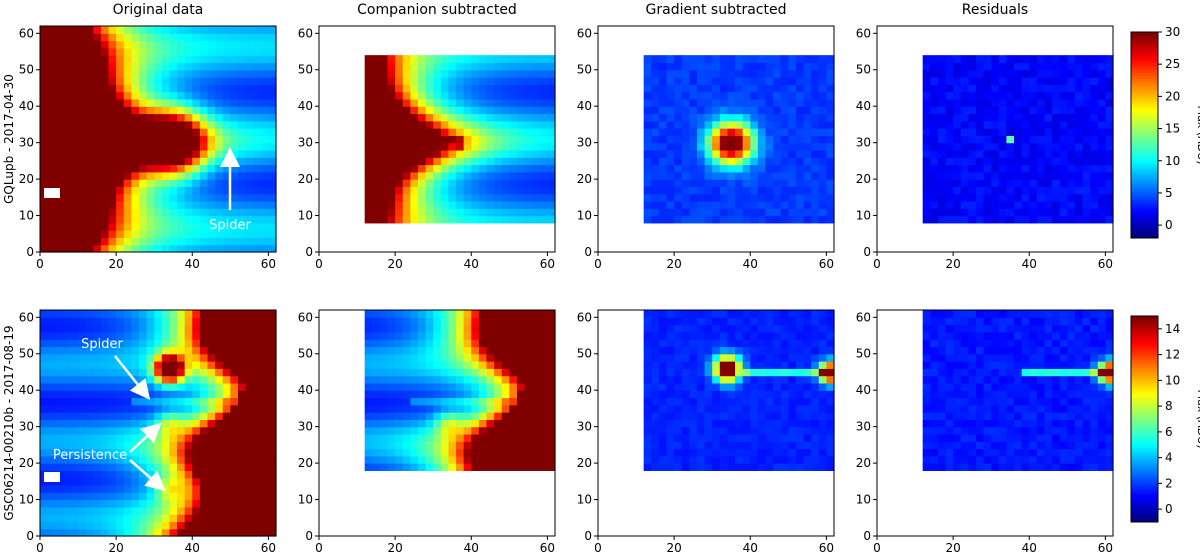 This screenshot has width=1200, height=559. Describe the element at coordinates (584, 500) in the screenshot. I see `y-tick-label: 10` at that location.